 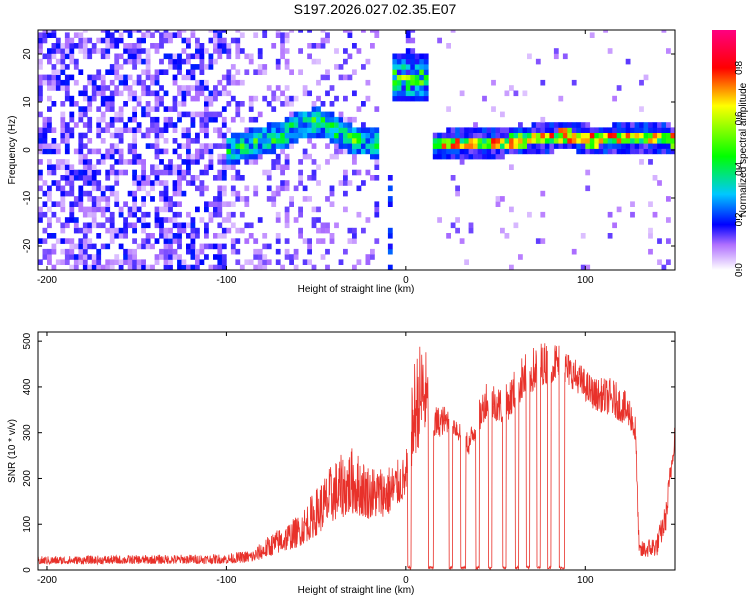 What do you see at coordinates (27, 570) in the screenshot?
I see `y-tick-label: 0` at bounding box center [27, 570].